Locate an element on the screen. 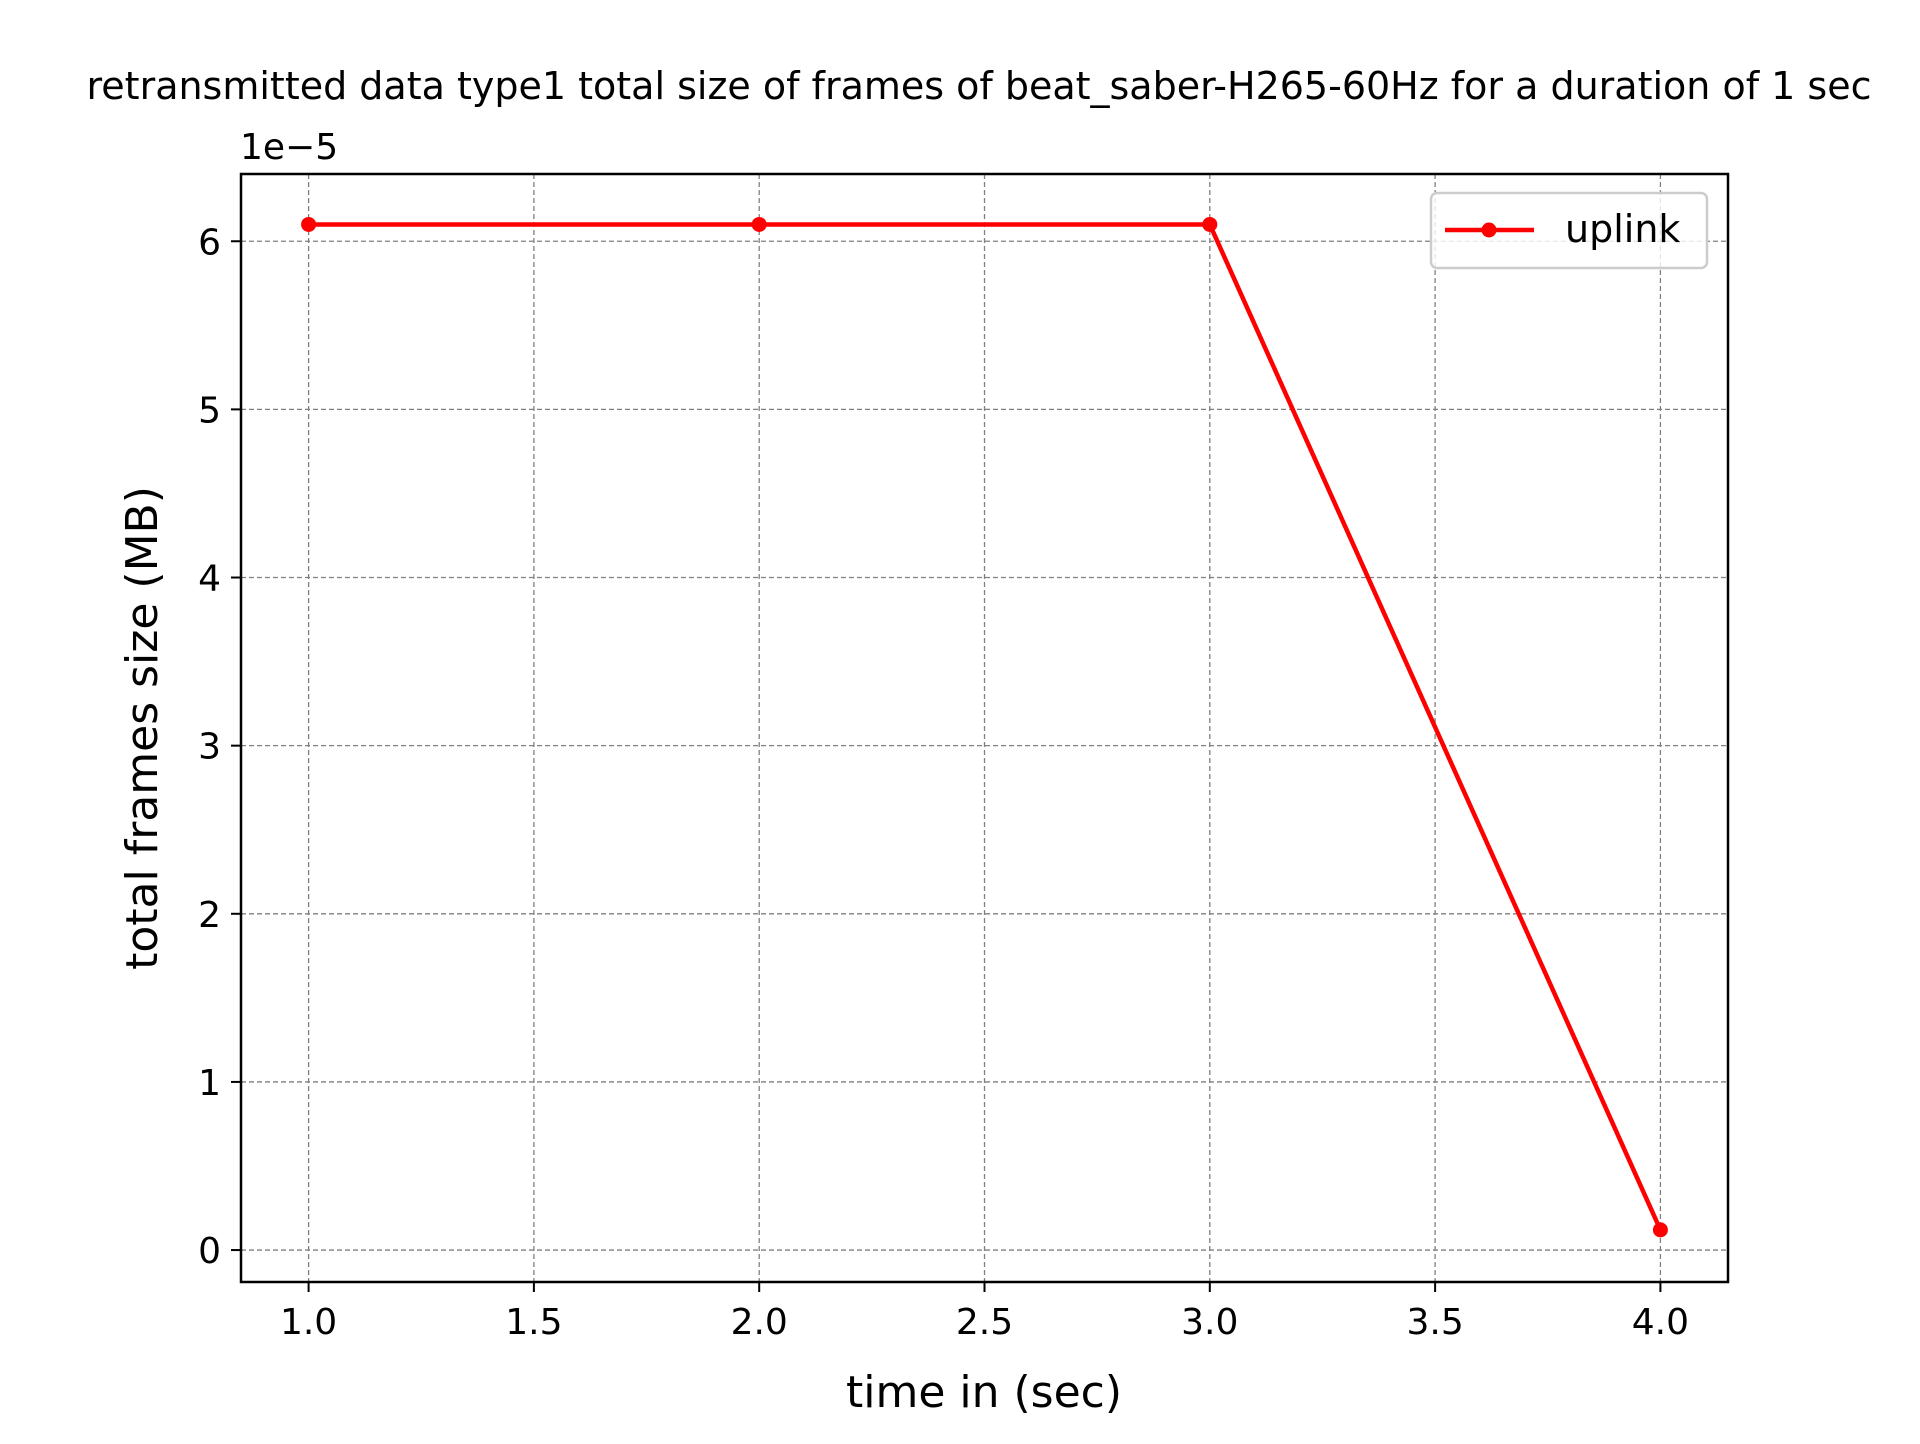 This screenshot has width=1920, height=1444. y-tick-label: 5 is located at coordinates (209, 410).